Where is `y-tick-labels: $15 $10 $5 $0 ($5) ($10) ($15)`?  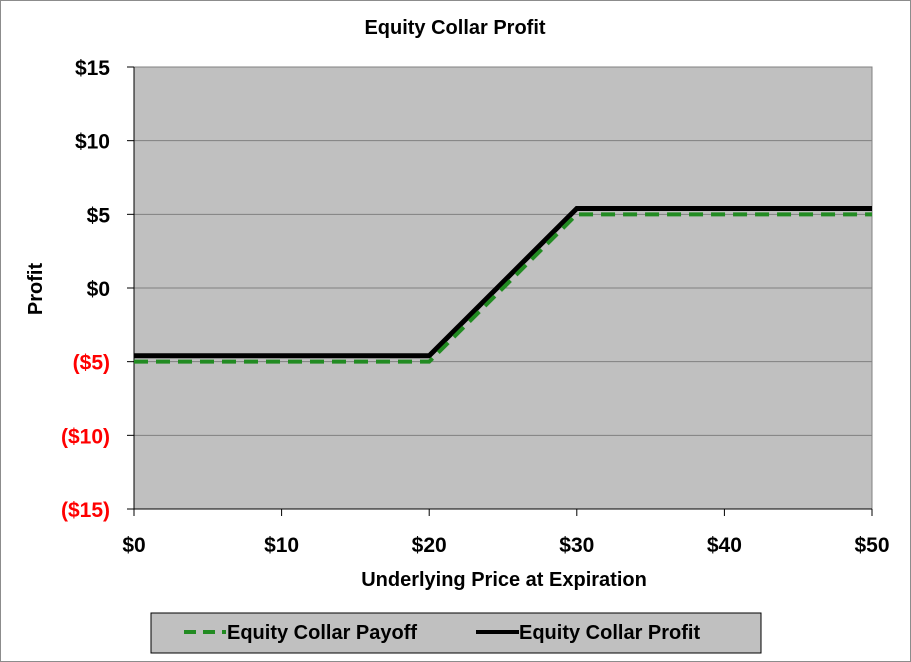
y-tick-labels: $15 $10 $5 $0 ($5) ($10) ($15) is located at coordinates (85, 289).